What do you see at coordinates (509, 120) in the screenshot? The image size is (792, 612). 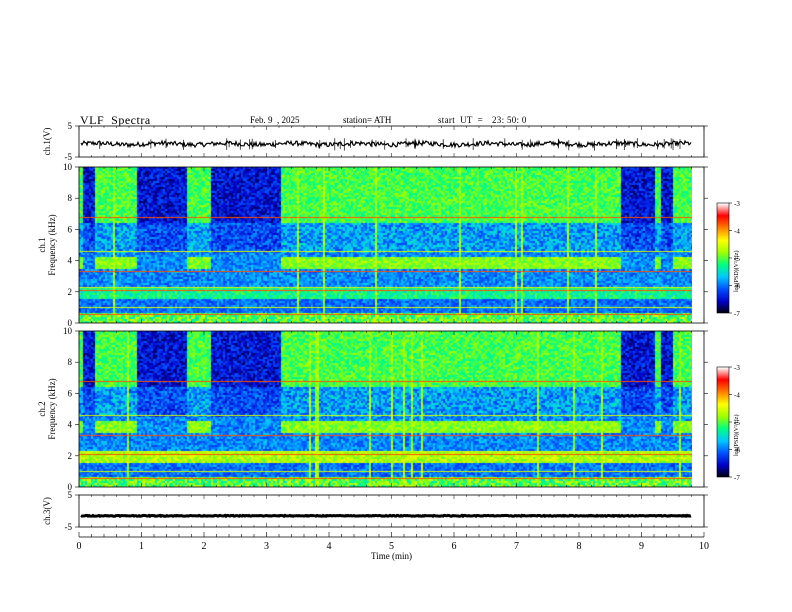 I see `header-start-value: 23: 50: 0` at bounding box center [509, 120].